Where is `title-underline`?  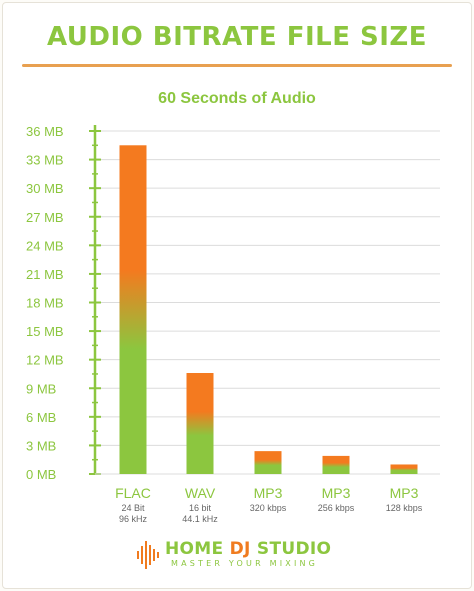 title-underline is located at coordinates (237, 65).